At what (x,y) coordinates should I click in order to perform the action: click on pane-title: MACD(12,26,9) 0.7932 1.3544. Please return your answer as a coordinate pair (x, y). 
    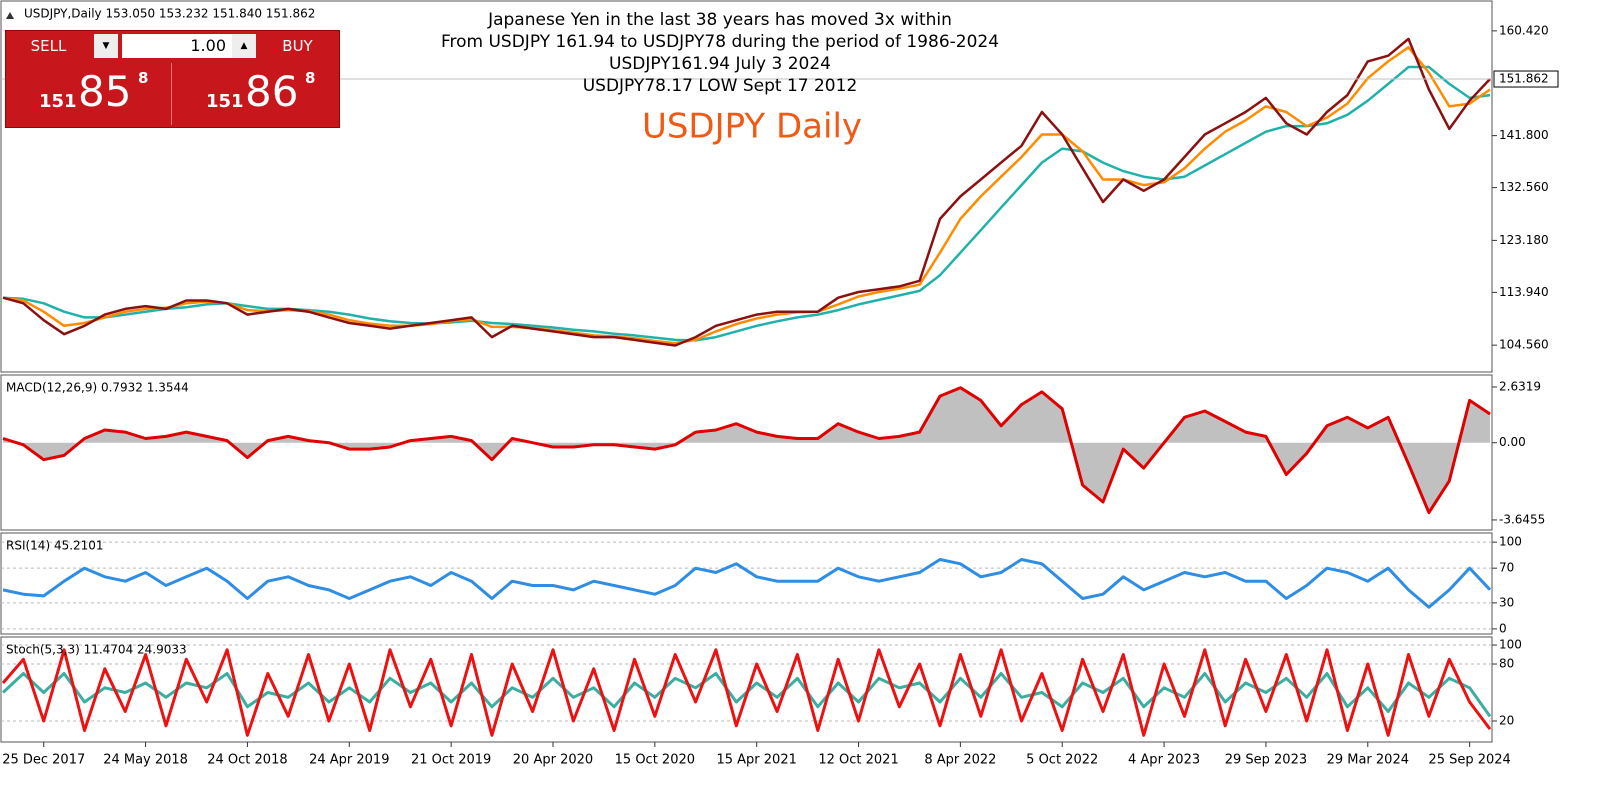
    Looking at the image, I should click on (97, 388).